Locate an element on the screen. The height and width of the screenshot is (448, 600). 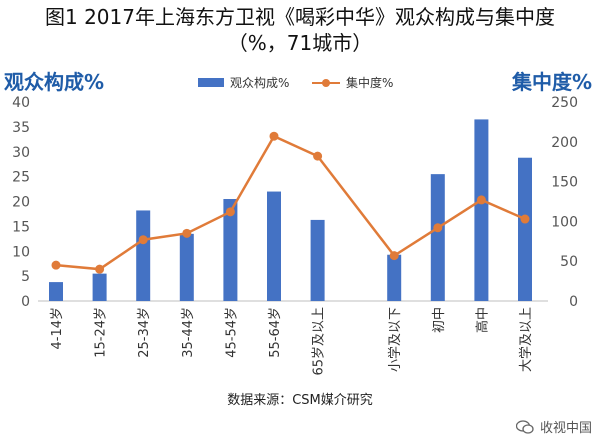
wechat-icon is located at coordinates (524, 426).